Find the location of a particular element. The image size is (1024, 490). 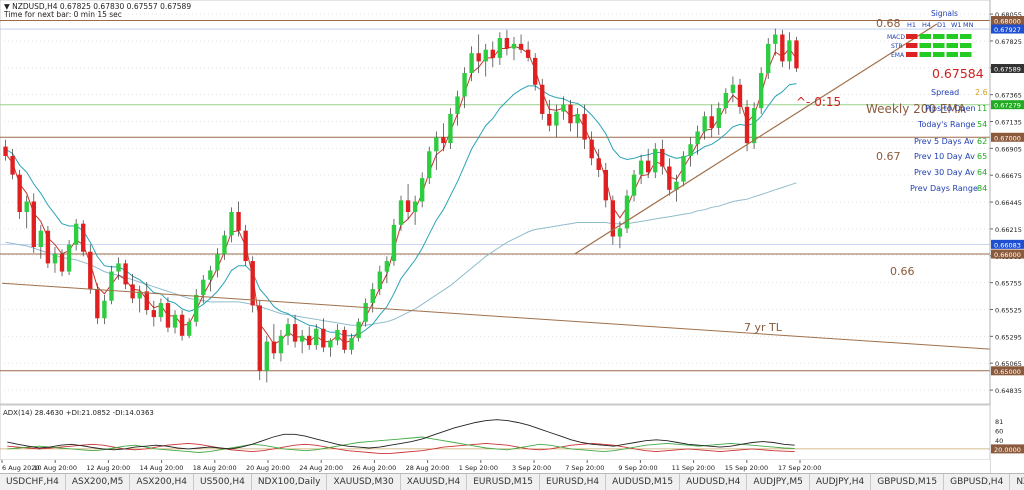

chart-tab: XAUUSD,M30 is located at coordinates (364, 482).